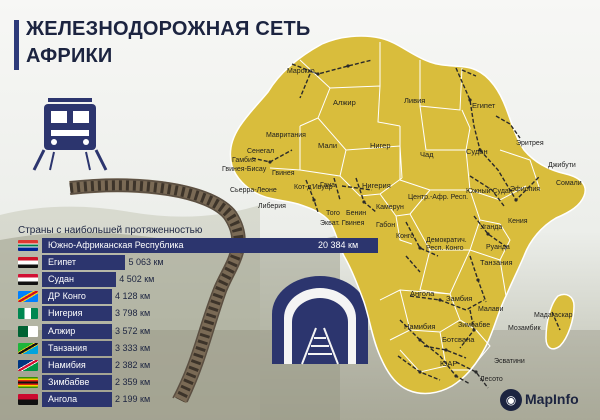 The image size is (600, 420). I want to click on country-label-senegal: Сенегал, so click(261, 151).